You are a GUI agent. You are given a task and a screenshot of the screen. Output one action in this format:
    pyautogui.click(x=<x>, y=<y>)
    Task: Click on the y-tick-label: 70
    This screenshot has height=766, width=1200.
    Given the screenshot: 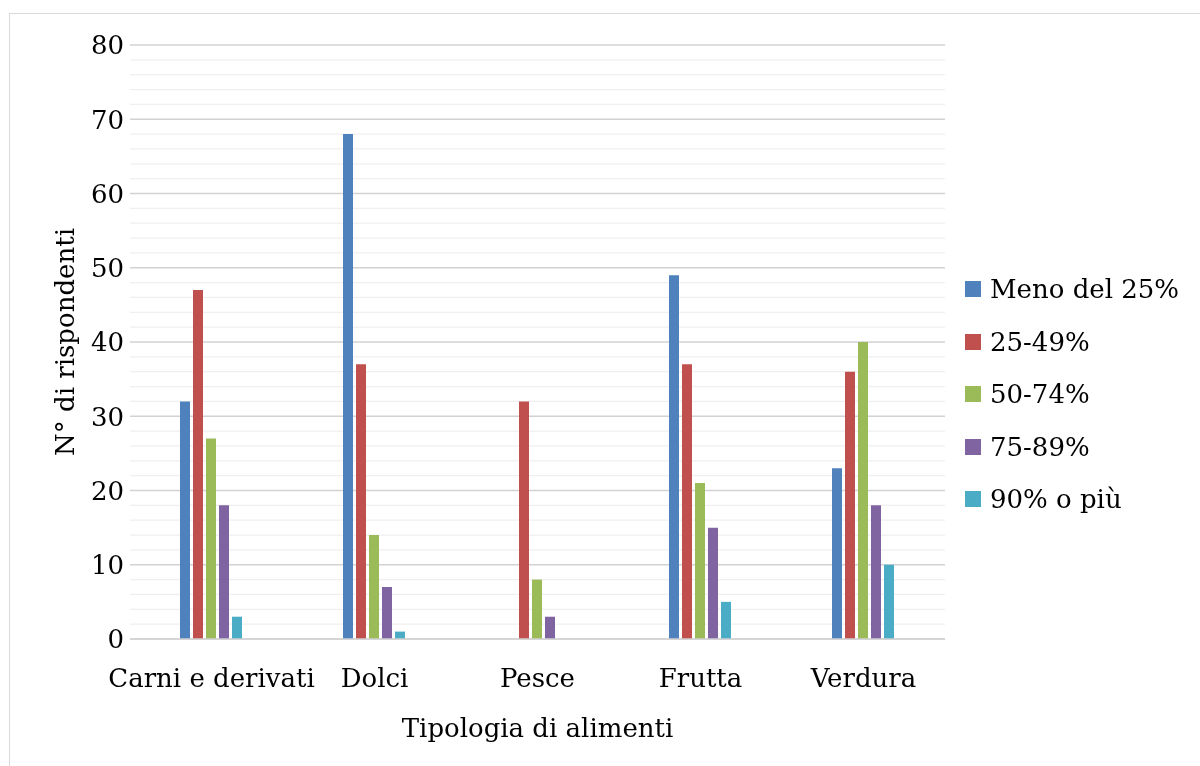 What is the action you would take?
    pyautogui.click(x=107, y=119)
    